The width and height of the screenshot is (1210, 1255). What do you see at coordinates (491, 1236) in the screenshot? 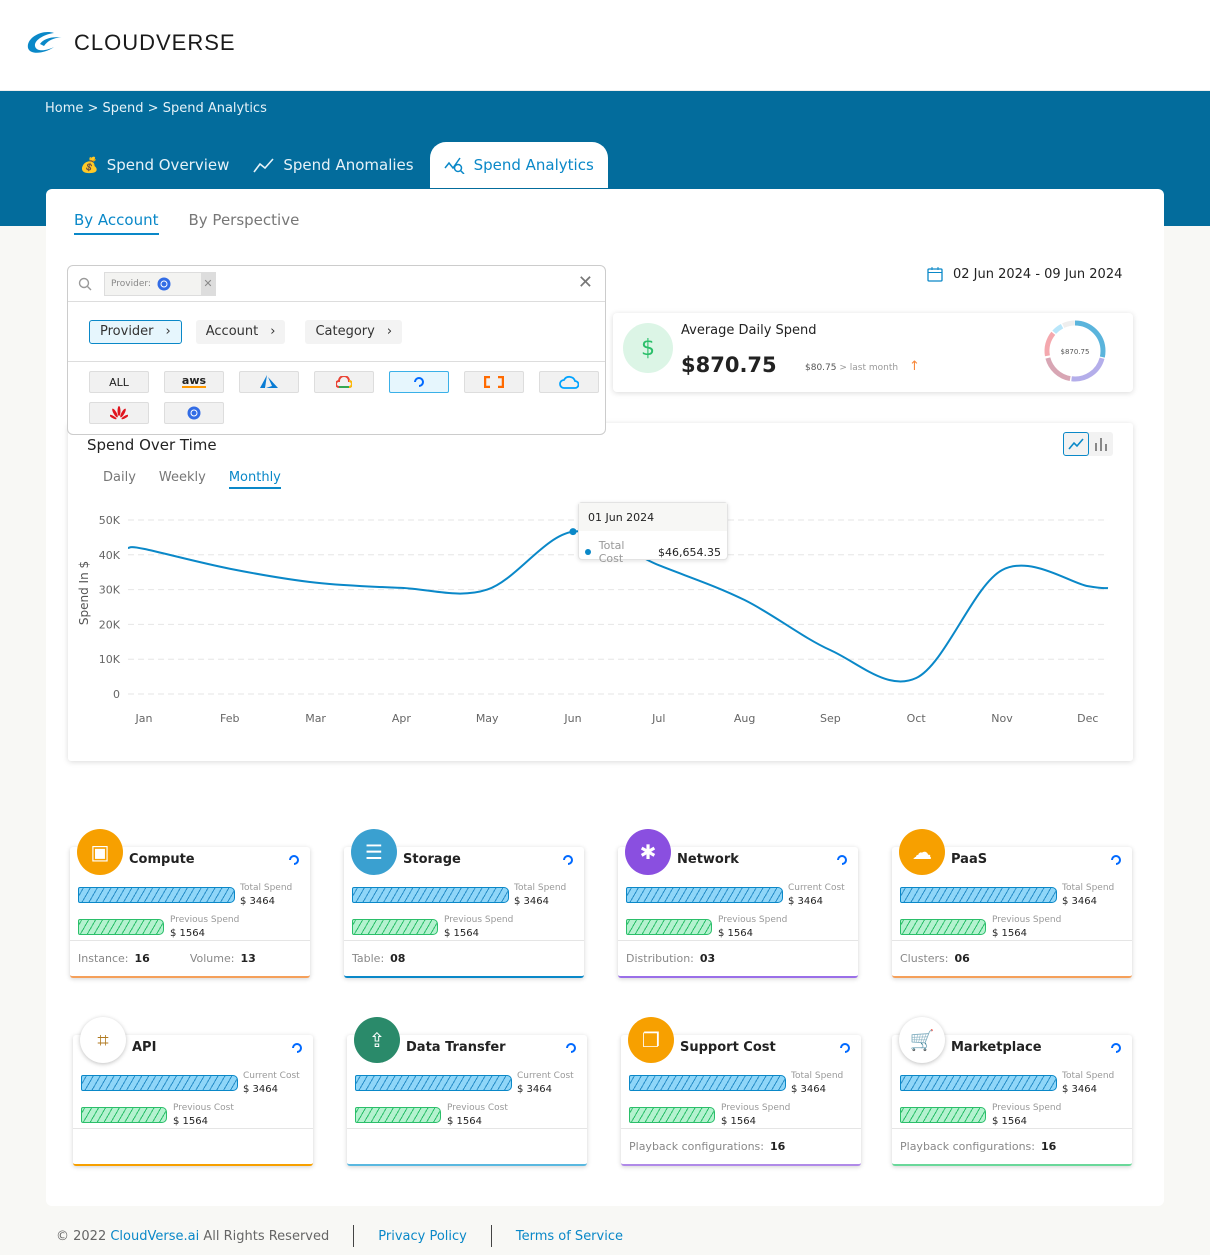
I see `divider` at bounding box center [491, 1236].